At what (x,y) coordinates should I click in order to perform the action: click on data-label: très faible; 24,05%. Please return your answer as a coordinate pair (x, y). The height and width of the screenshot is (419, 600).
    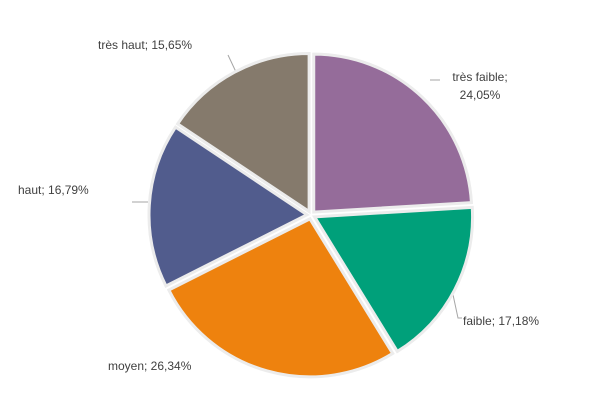
    Looking at the image, I should click on (480, 86).